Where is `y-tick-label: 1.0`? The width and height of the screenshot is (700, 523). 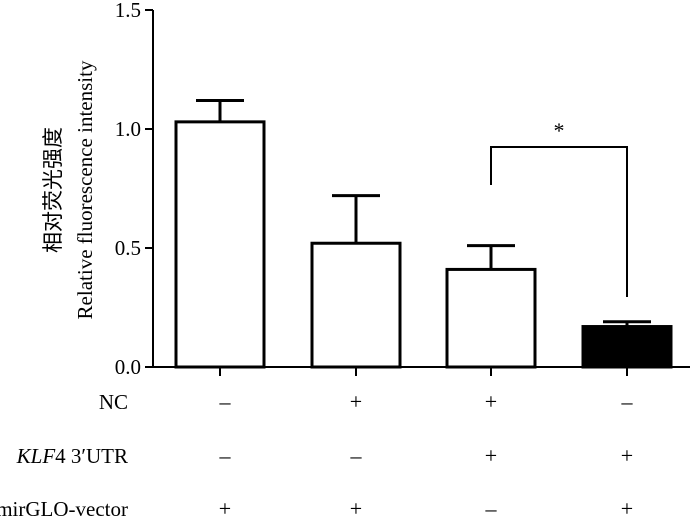 y-tick-label: 1.0 is located at coordinates (128, 129).